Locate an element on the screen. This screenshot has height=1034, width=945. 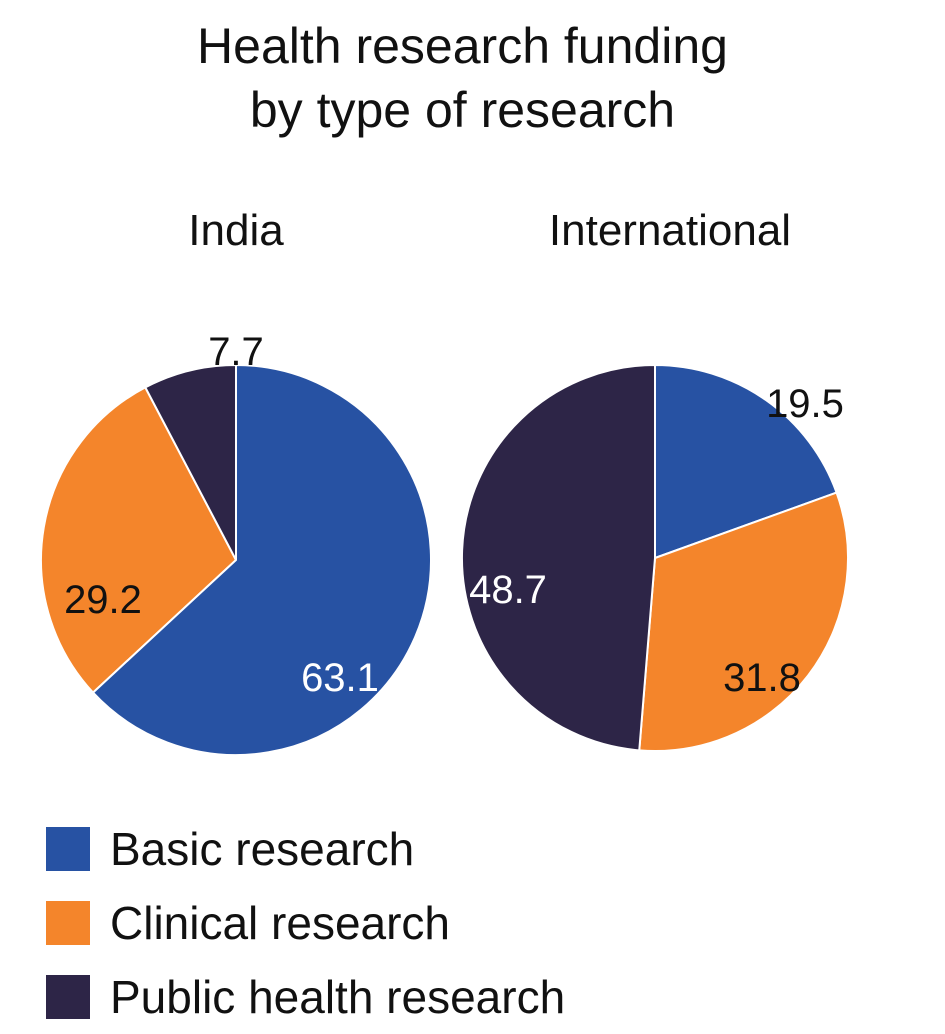
chart-title-line-2: by type of research is located at coordinates (462, 110).